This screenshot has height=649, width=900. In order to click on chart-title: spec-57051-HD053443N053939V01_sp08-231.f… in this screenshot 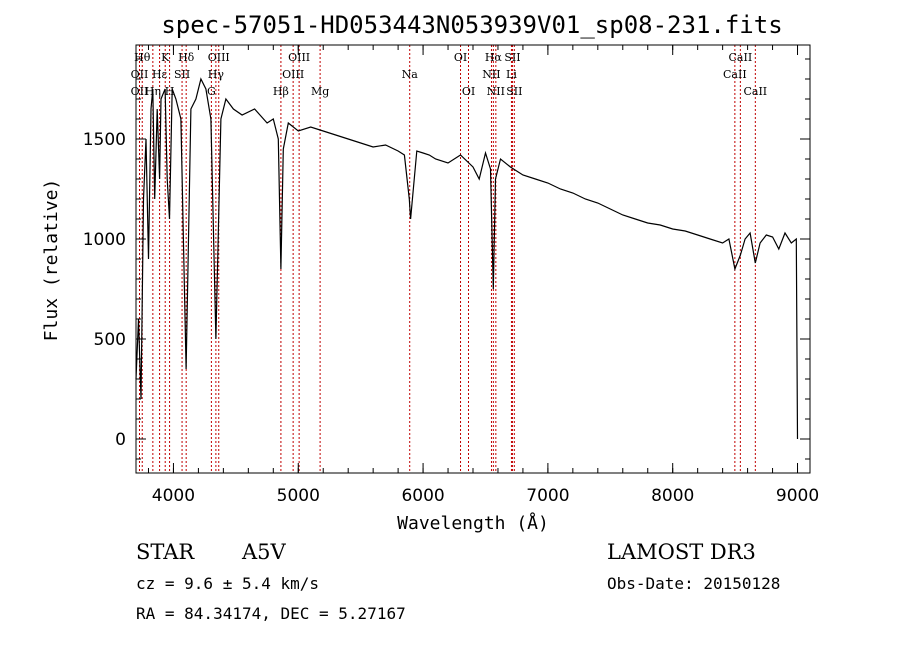, I will do `click(471, 25)`.